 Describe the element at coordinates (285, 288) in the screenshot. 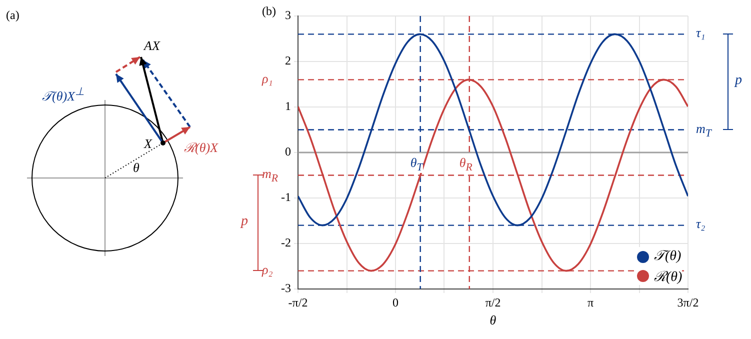

I see `y-tick-label: -3` at that location.